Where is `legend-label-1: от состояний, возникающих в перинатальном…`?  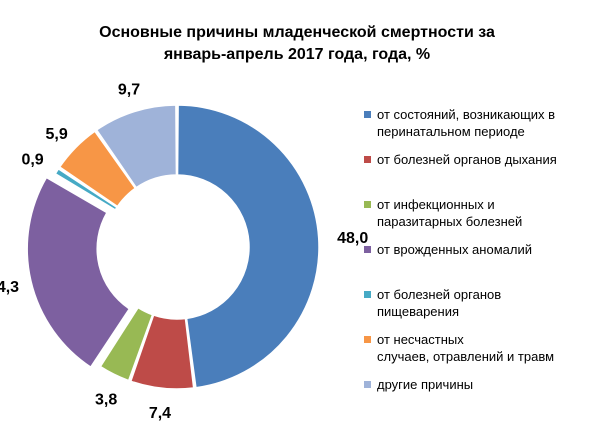
legend-label-1: от состояний, возникающих в перинатальном… is located at coordinates (483, 123).